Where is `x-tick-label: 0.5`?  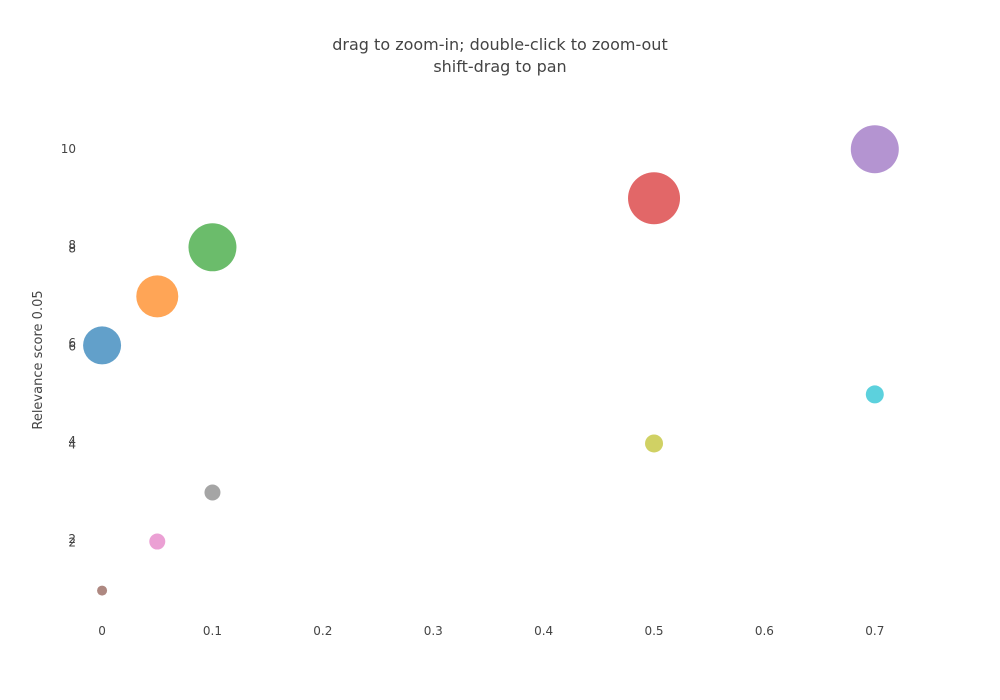
x-tick-label: 0.5 is located at coordinates (653, 631).